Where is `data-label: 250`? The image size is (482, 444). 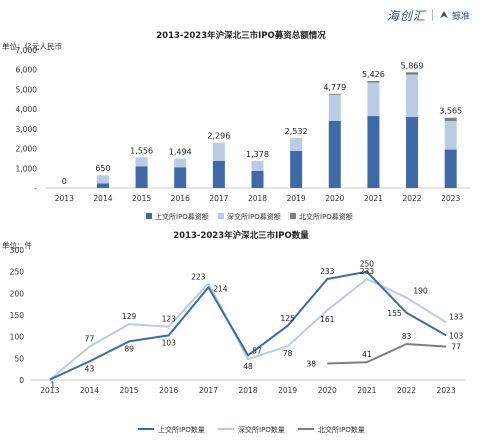 data-label: 250 is located at coordinates (367, 264).